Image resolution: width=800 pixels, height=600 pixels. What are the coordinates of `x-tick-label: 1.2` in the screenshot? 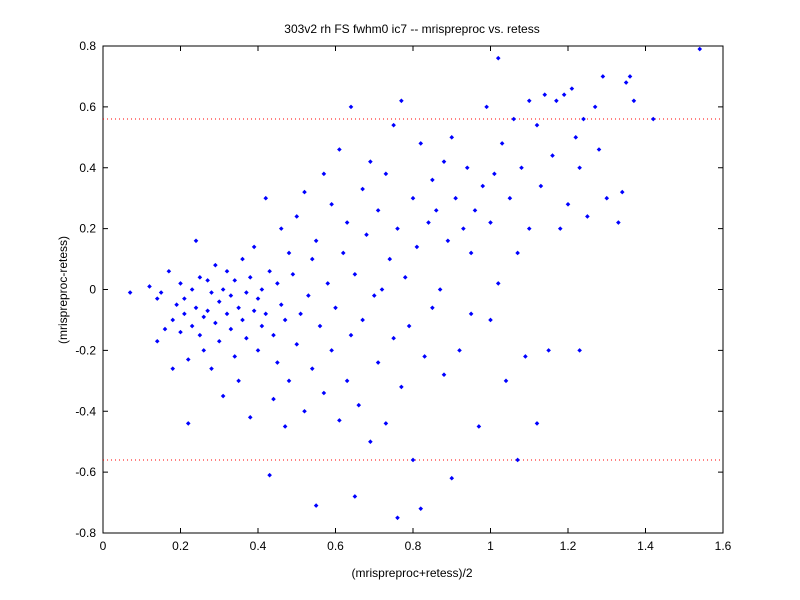 It's located at (568, 546).